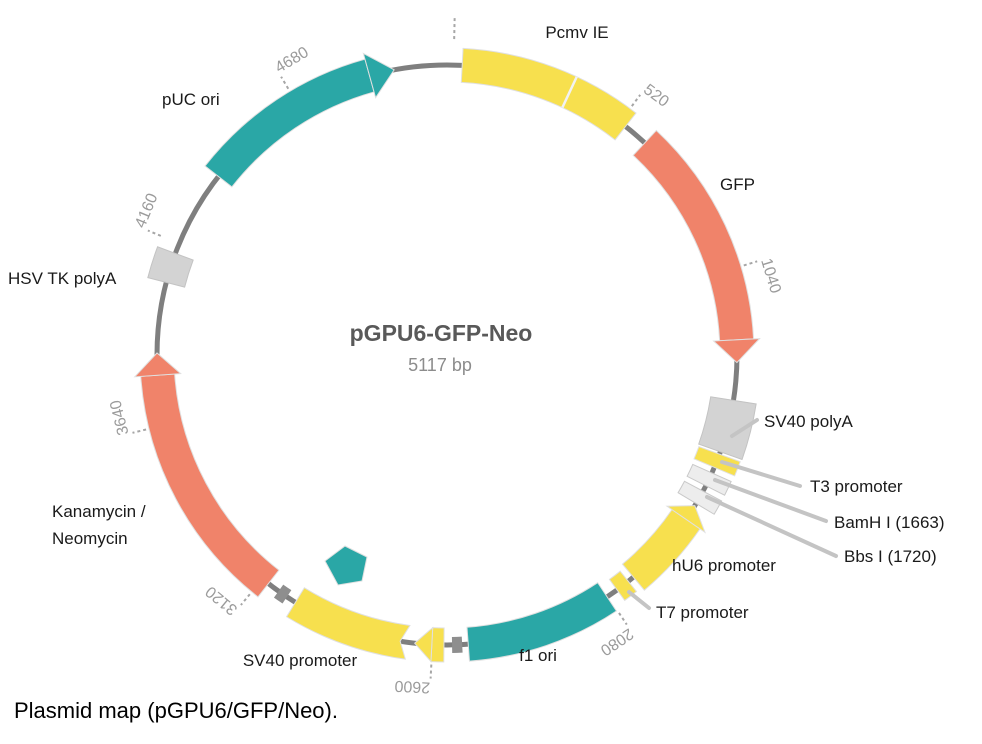 This screenshot has height=744, width=982. Describe the element at coordinates (771, 526) in the screenshot. I see `bbs1-site-leader-line` at that location.